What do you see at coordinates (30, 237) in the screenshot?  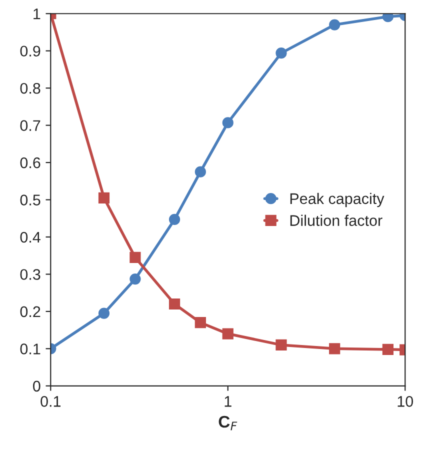 I see `y-tick-label: 0.4` at bounding box center [30, 237].